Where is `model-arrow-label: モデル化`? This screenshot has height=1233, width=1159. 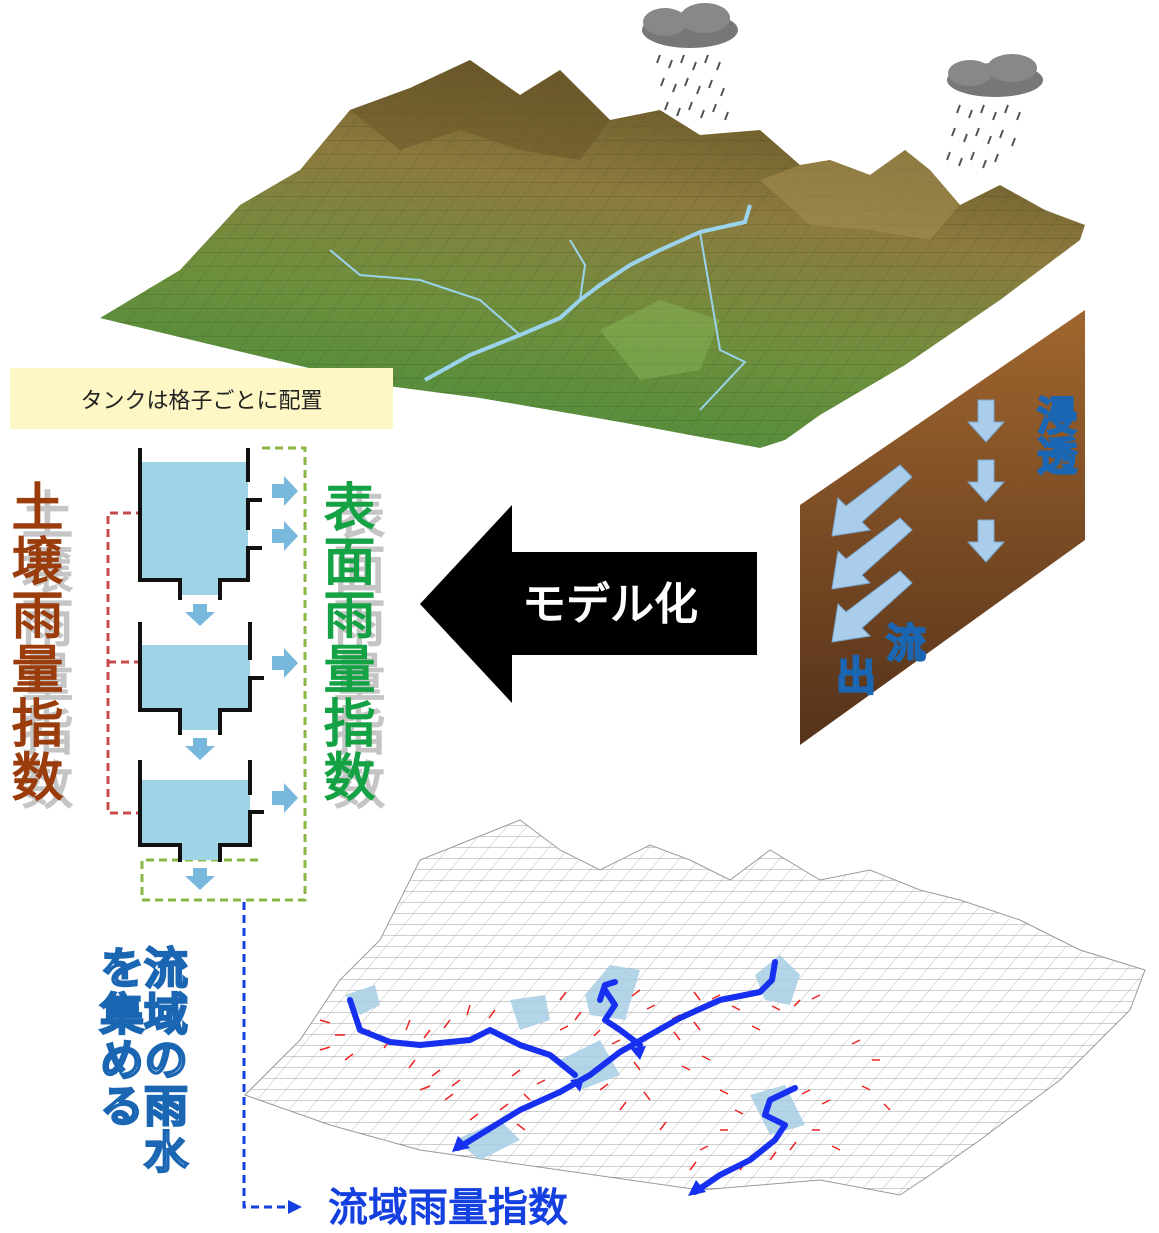 model-arrow-label: モデル化 is located at coordinates (610, 604).